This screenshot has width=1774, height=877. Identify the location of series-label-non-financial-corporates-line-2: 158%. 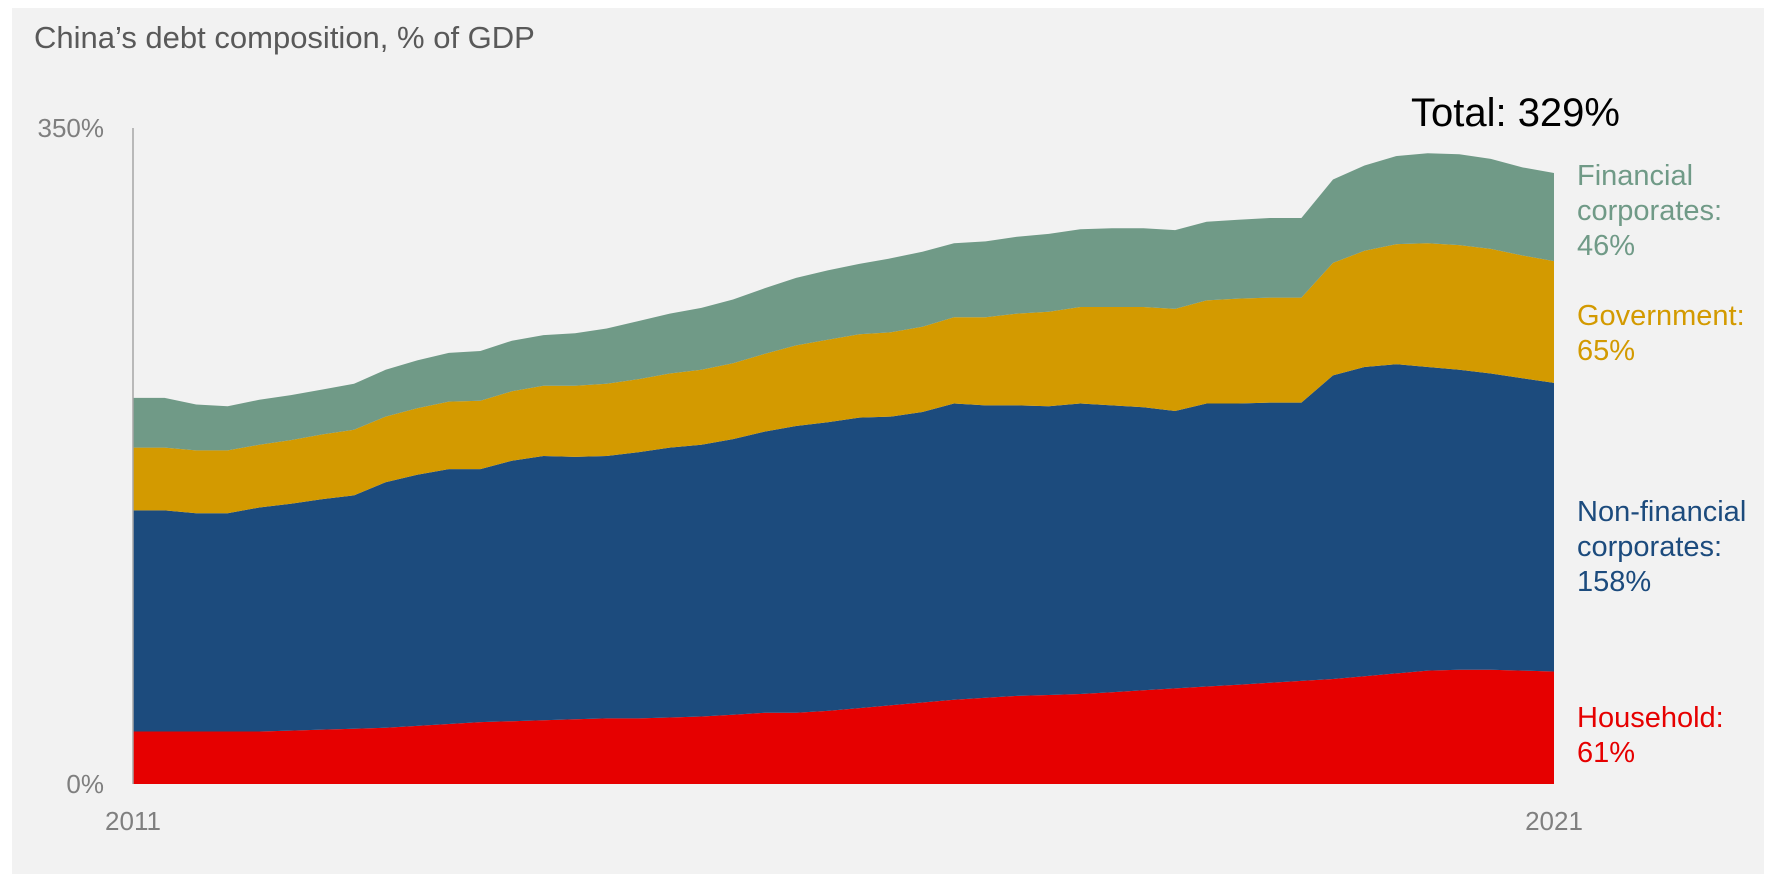
(1614, 582).